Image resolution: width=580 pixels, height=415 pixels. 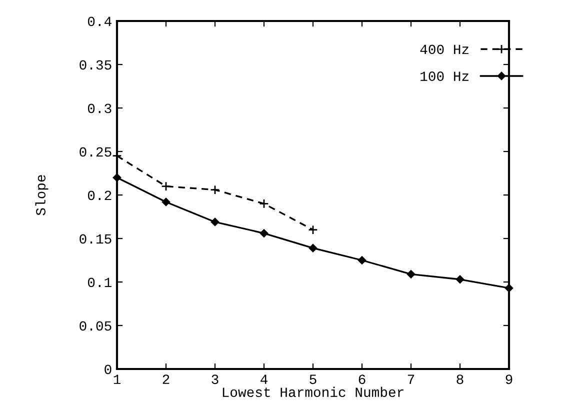 What do you see at coordinates (100, 109) in the screenshot?
I see `y-tick-label: 0.3` at bounding box center [100, 109].